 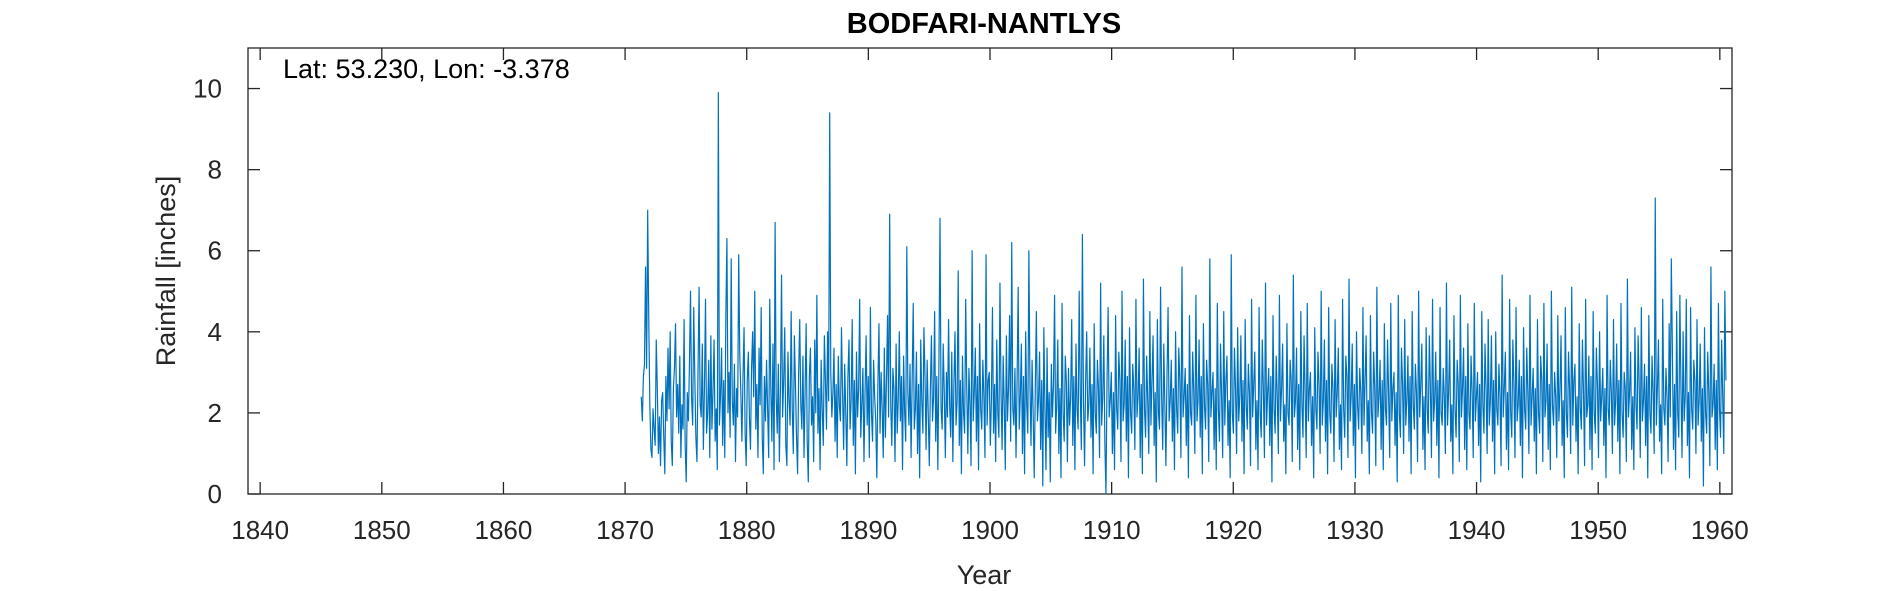 What do you see at coordinates (1112, 530) in the screenshot?
I see `x-tick-label: 1910` at bounding box center [1112, 530].